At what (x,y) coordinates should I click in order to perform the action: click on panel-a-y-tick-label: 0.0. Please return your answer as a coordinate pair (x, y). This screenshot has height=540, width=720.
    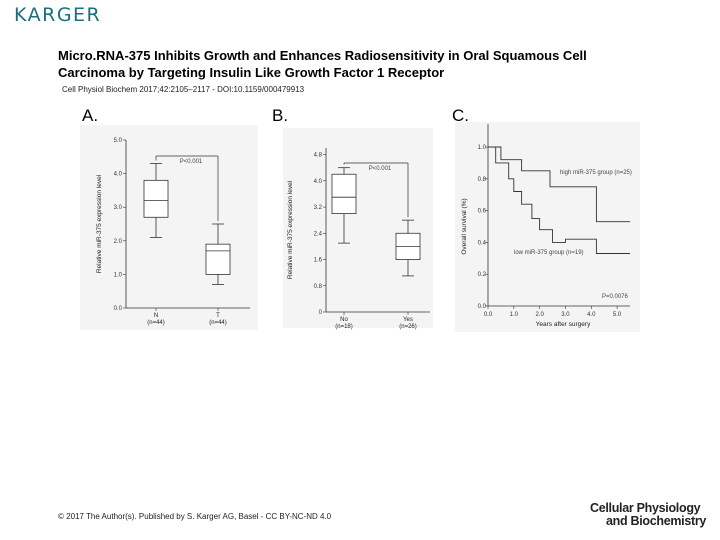
    Looking at the image, I should click on (118, 309).